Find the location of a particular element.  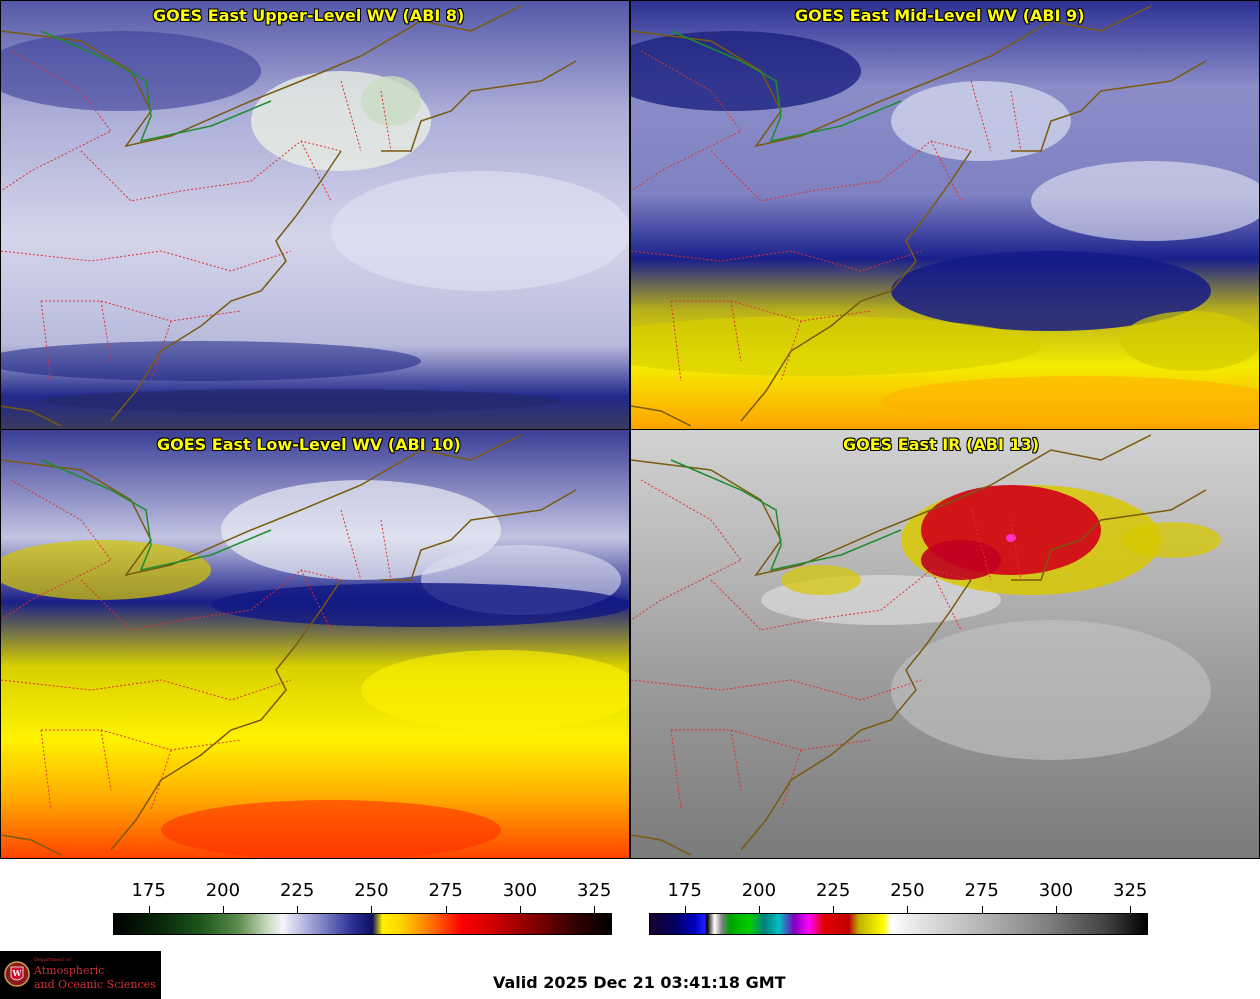

wv-colorbar-gradient is located at coordinates (362, 924).